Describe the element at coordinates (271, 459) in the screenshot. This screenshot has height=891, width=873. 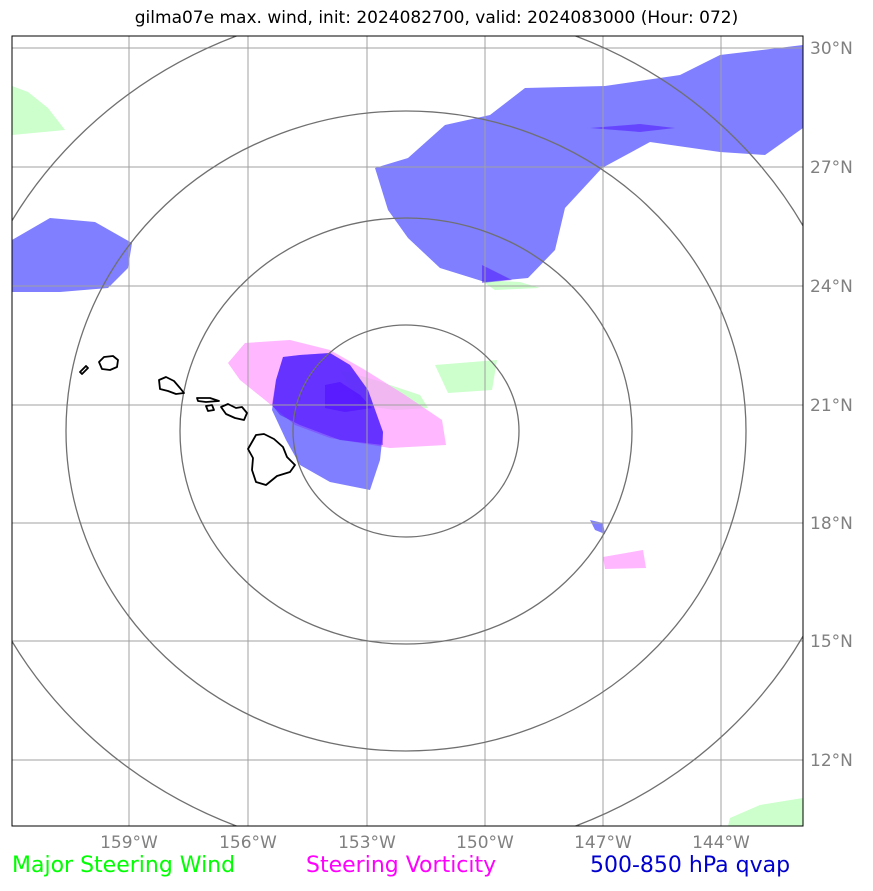
I see `island-big-island` at that location.